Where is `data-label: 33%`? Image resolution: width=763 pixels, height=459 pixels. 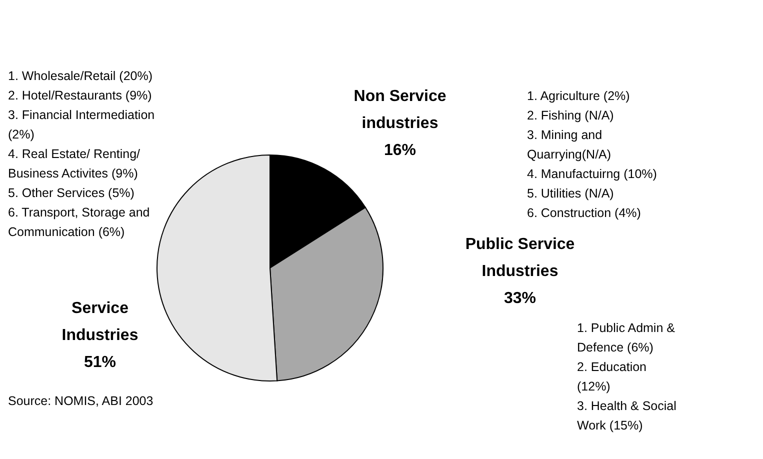
data-label: 33% is located at coordinates (520, 298).